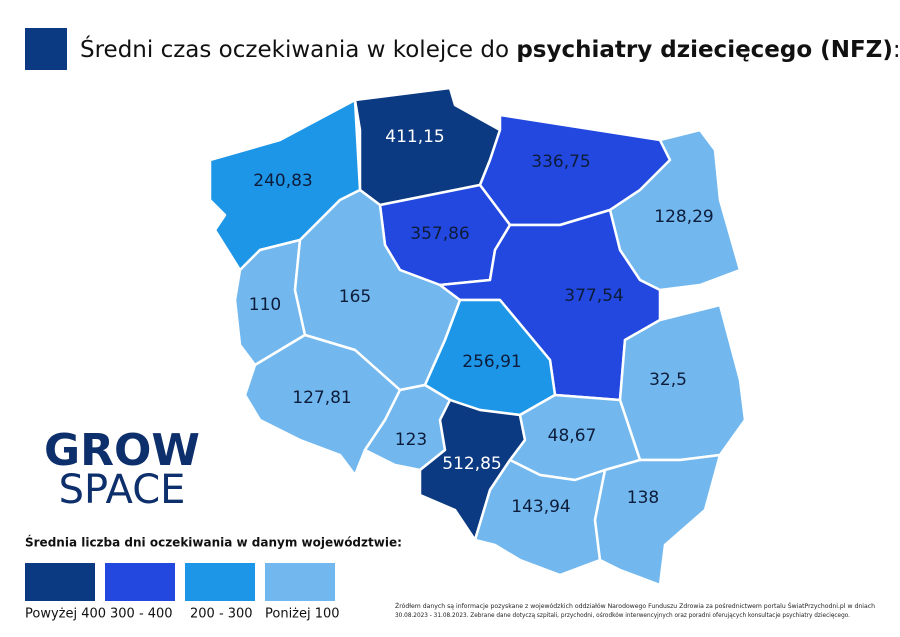  What do you see at coordinates (65, 614) in the screenshot?
I see `legend-label: Powyżej 400` at bounding box center [65, 614].